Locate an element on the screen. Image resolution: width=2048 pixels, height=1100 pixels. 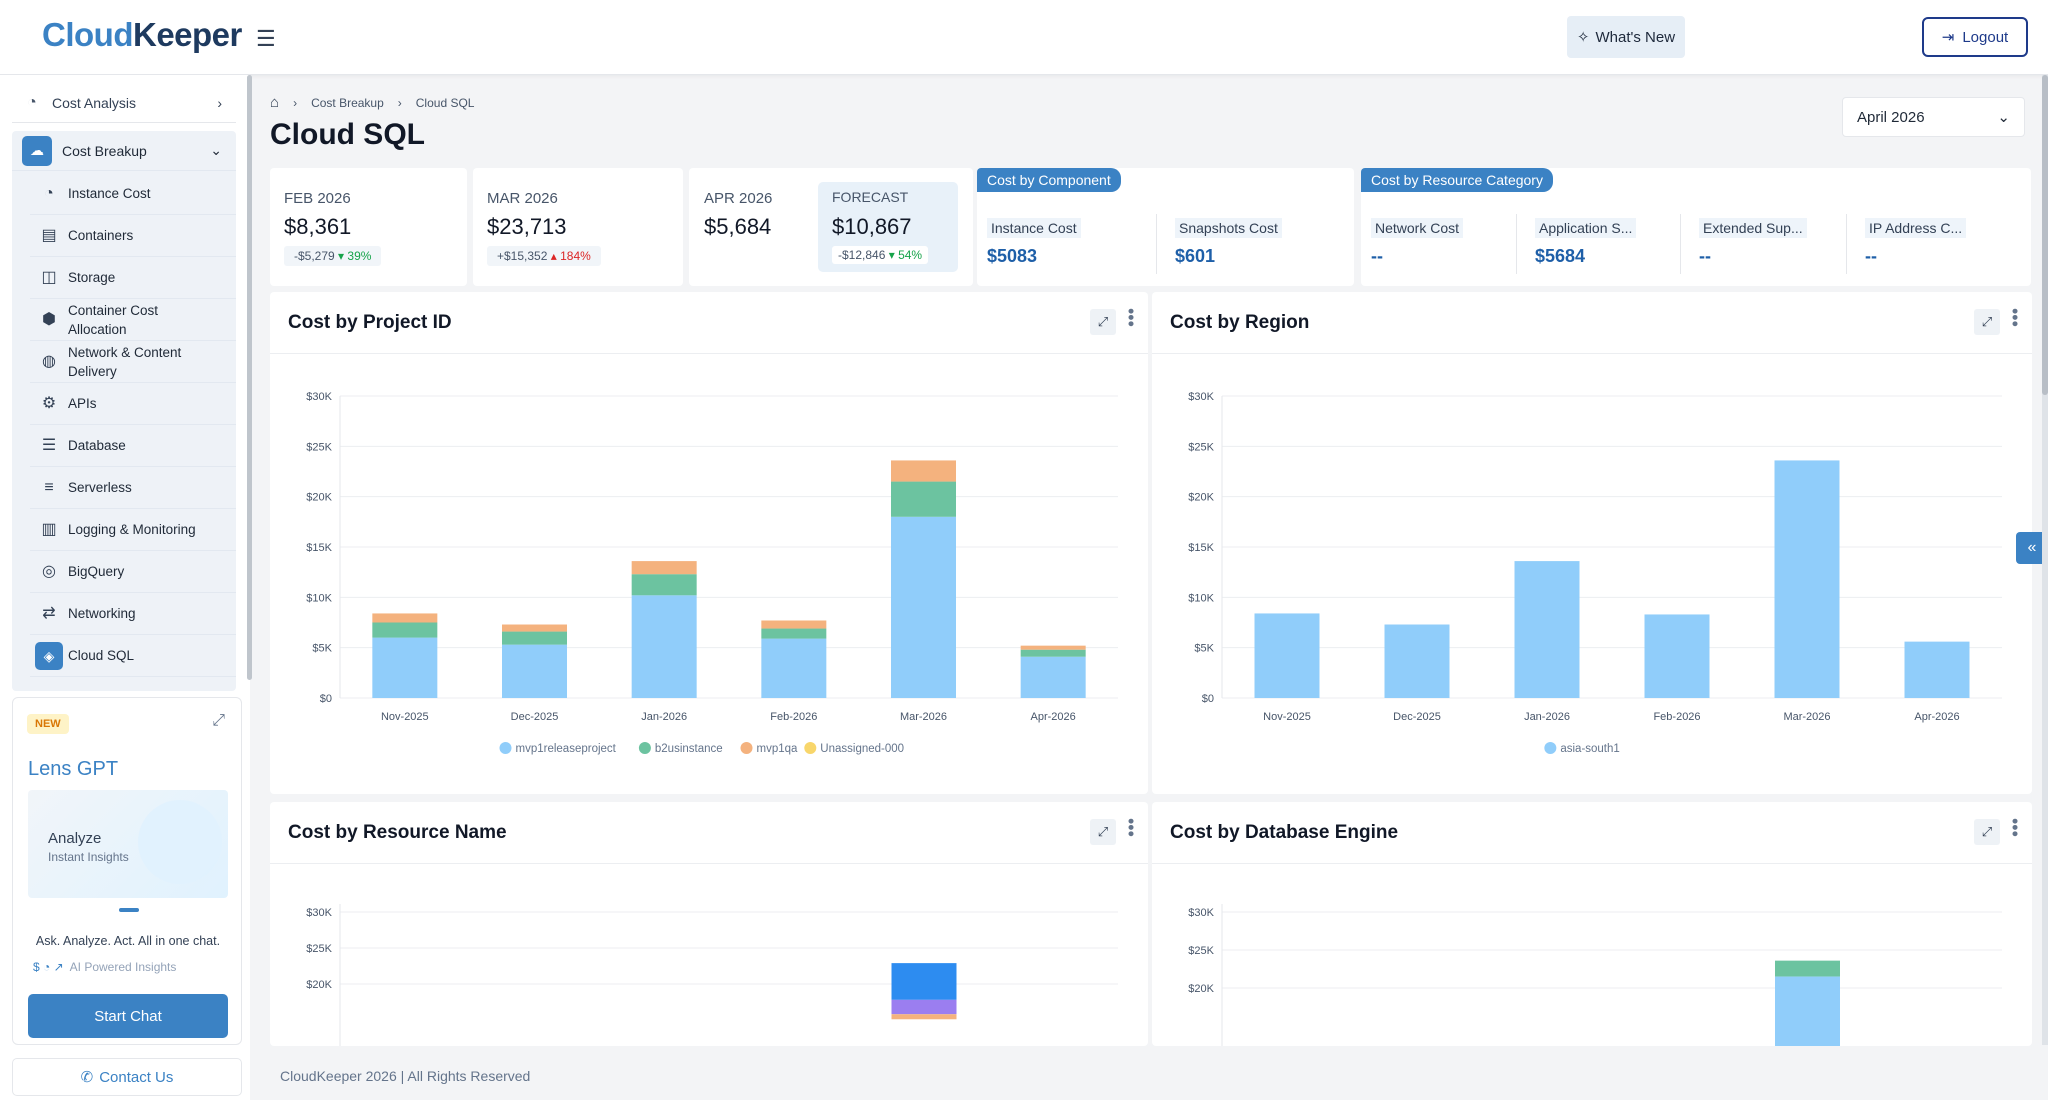
breadcrumb: ⌂ › Cost Breakup › Cloud SQL is located at coordinates (372, 102).